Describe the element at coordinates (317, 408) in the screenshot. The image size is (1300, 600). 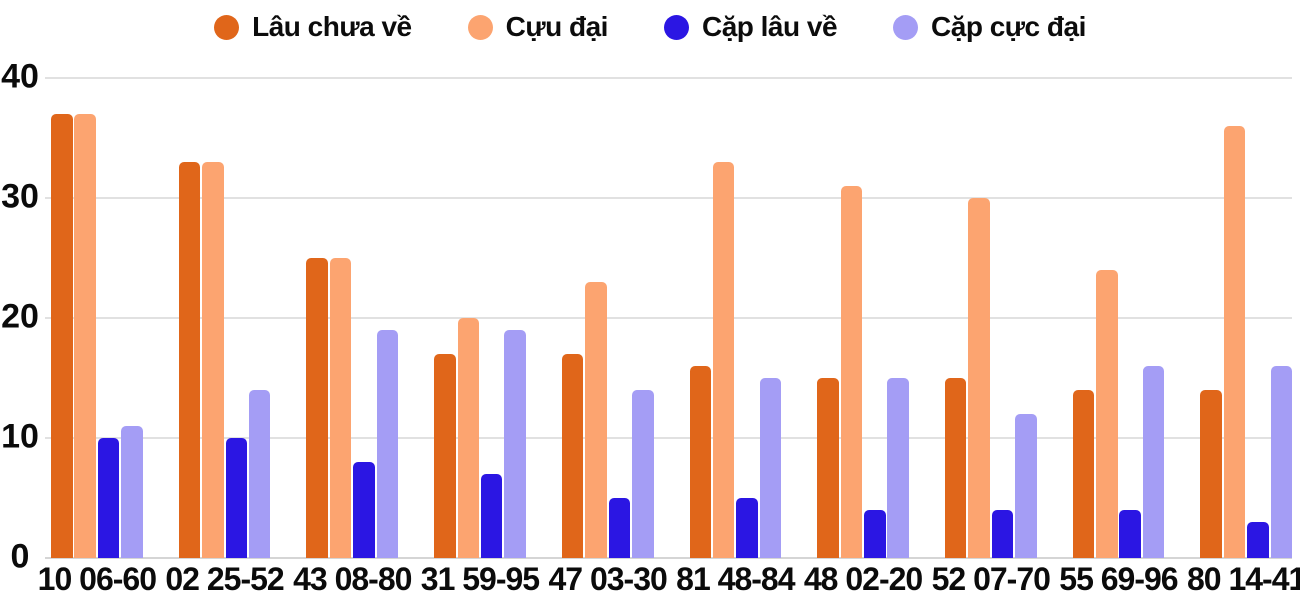
I see `bar-lâu-chưa-về-43-08-80` at that location.